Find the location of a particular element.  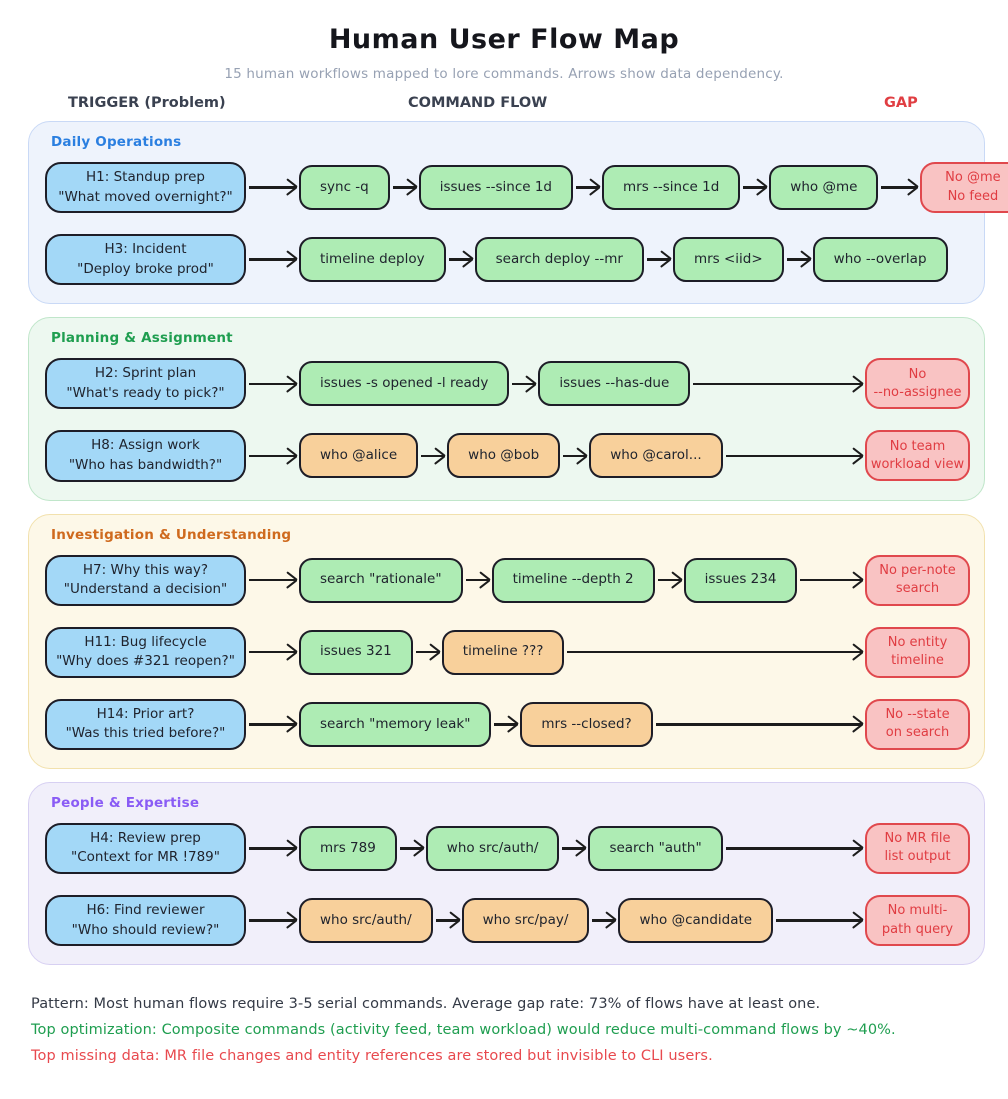

trigger-box: H14: Prior art? "Was this tried before?" is located at coordinates (145, 724).